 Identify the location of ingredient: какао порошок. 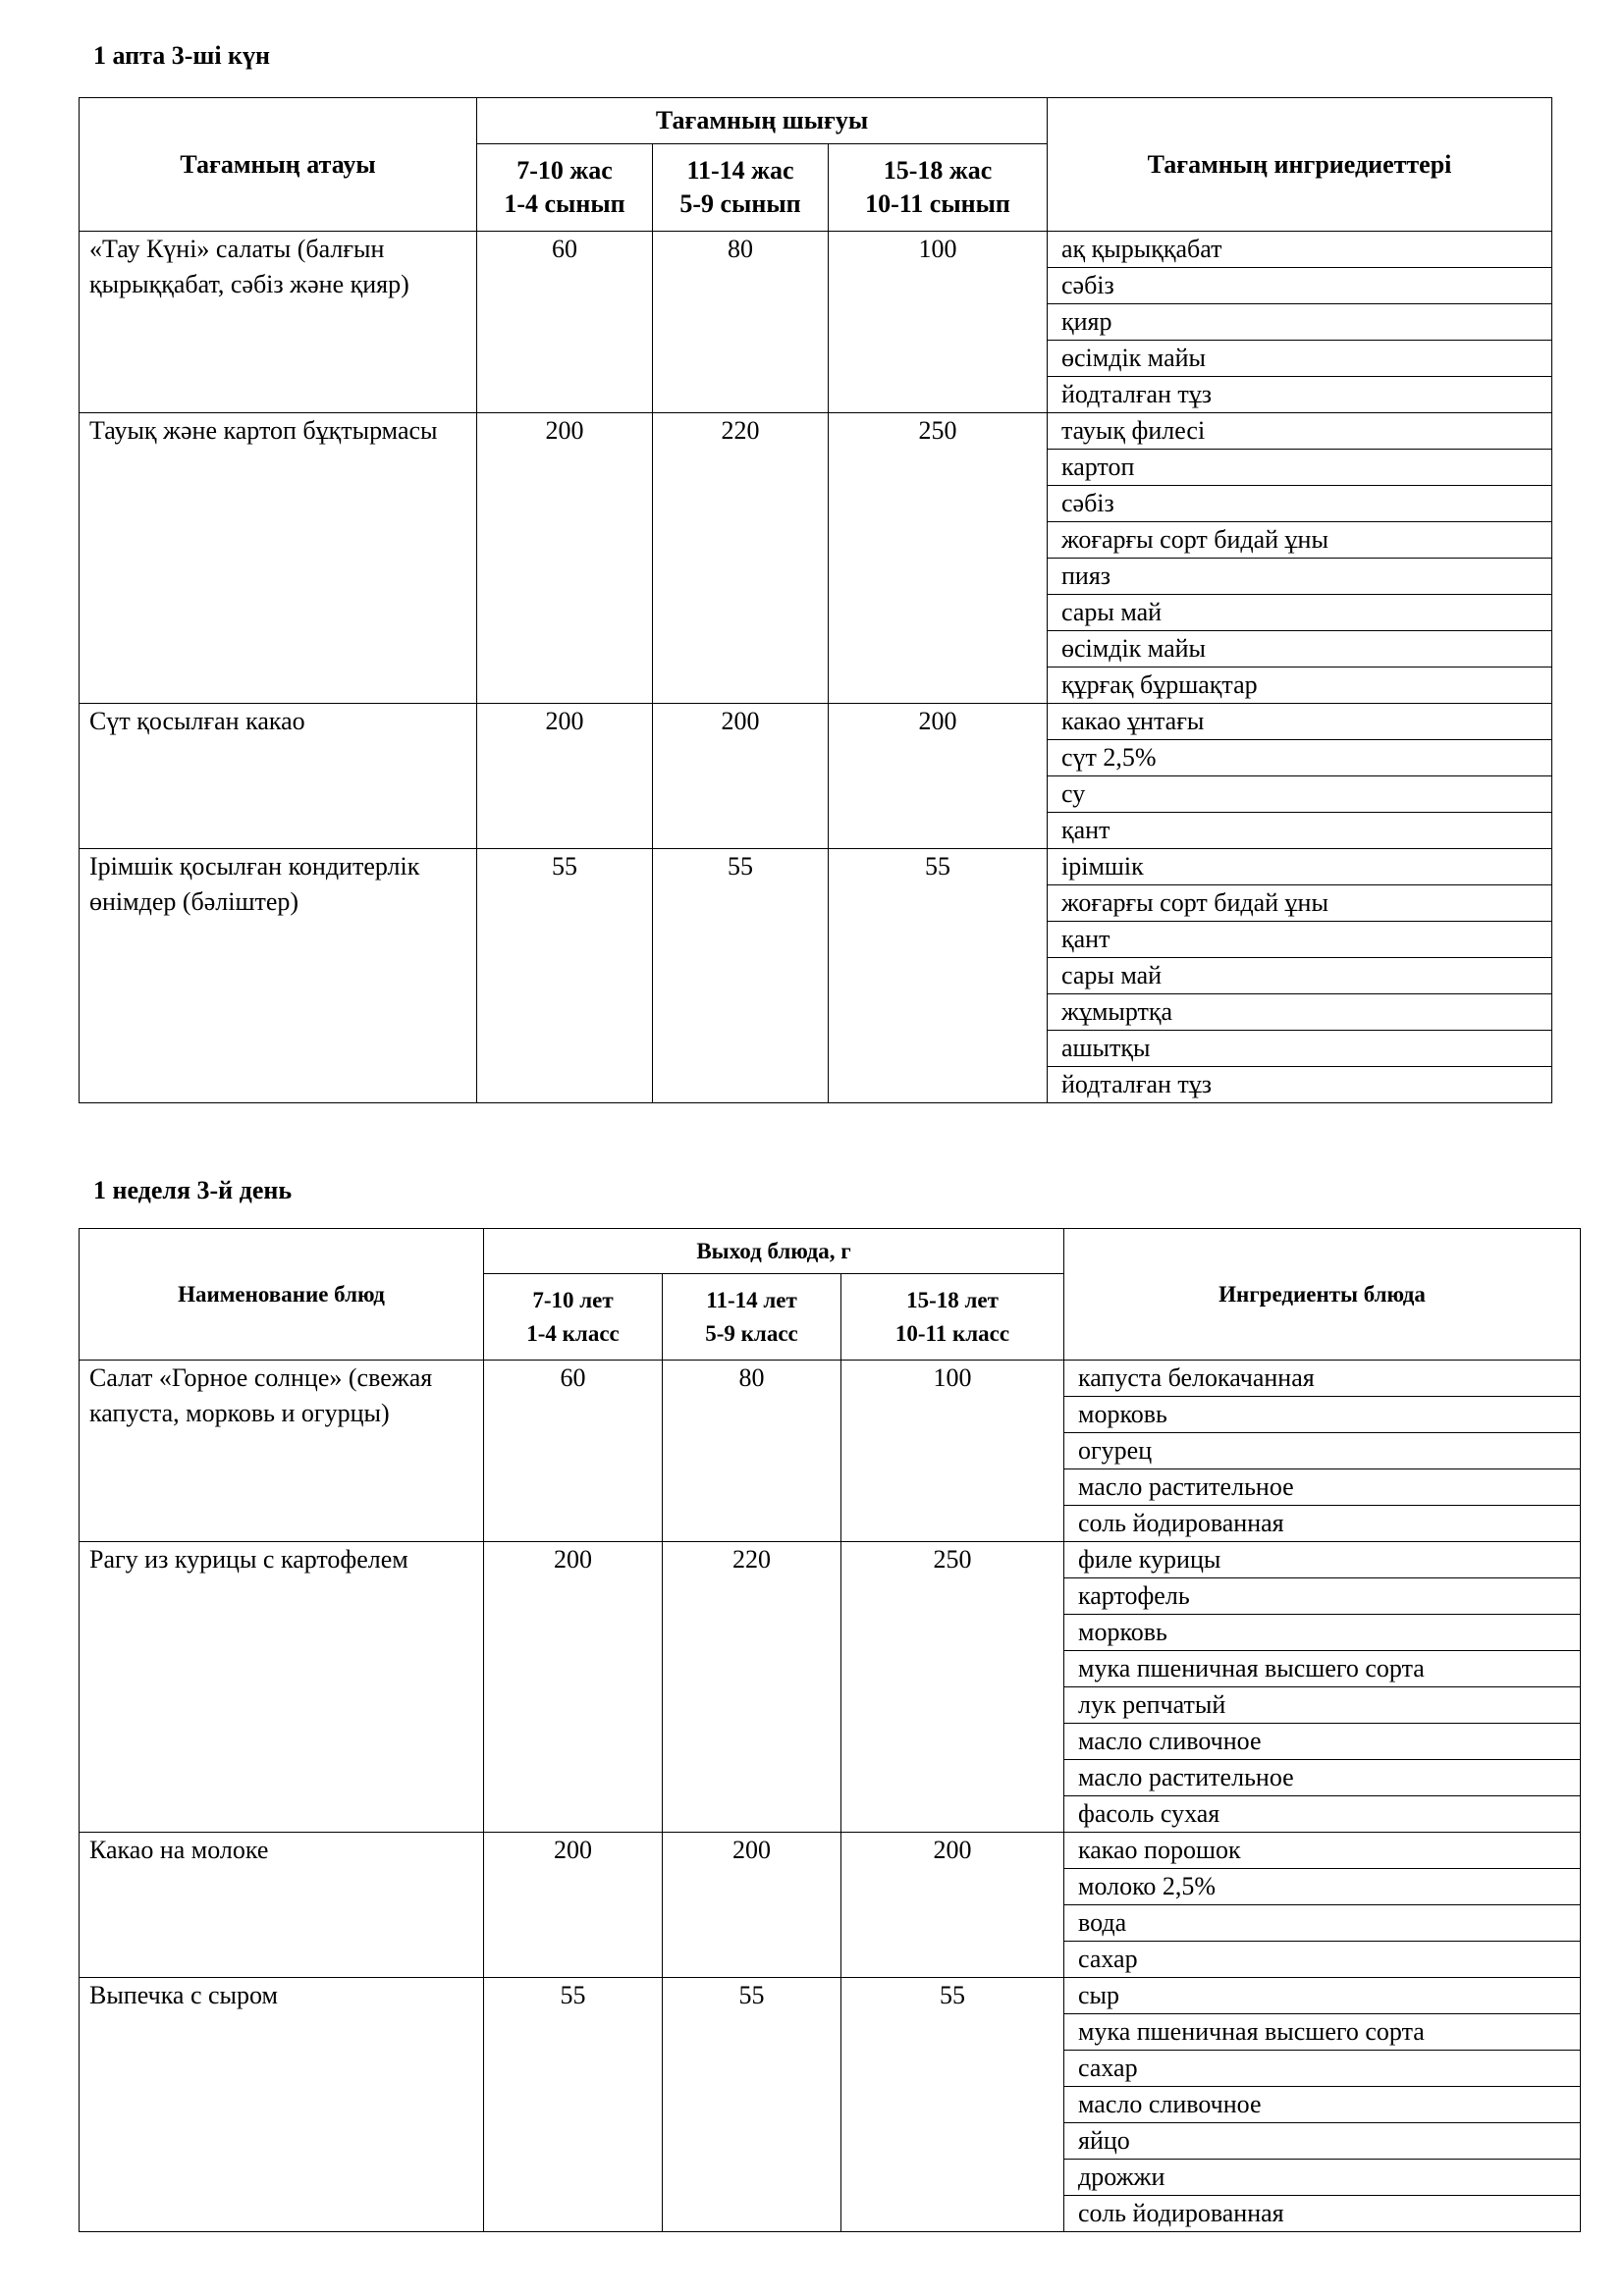
(1322, 1851).